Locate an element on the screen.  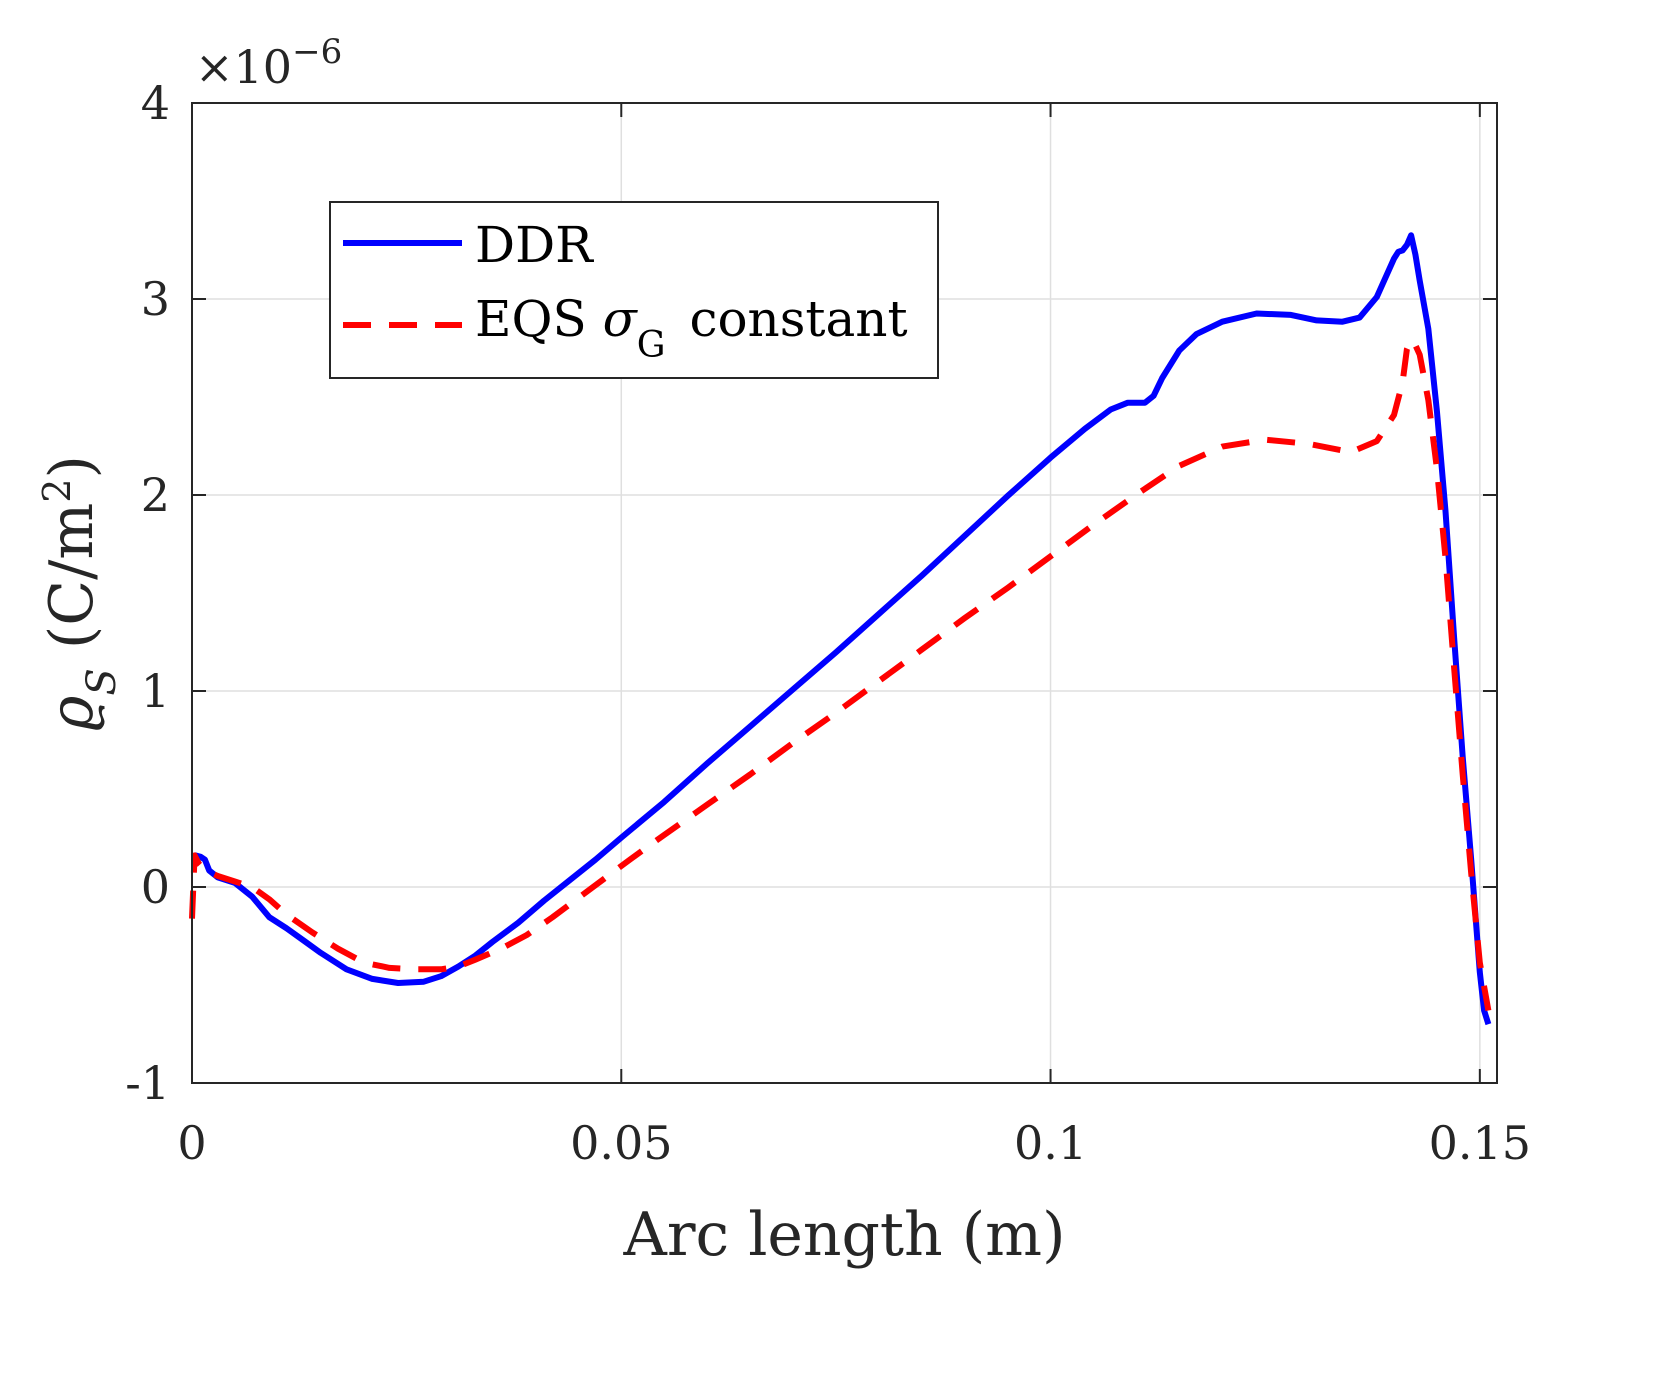
y-label-units-exp: 2 is located at coordinates (57, 491).